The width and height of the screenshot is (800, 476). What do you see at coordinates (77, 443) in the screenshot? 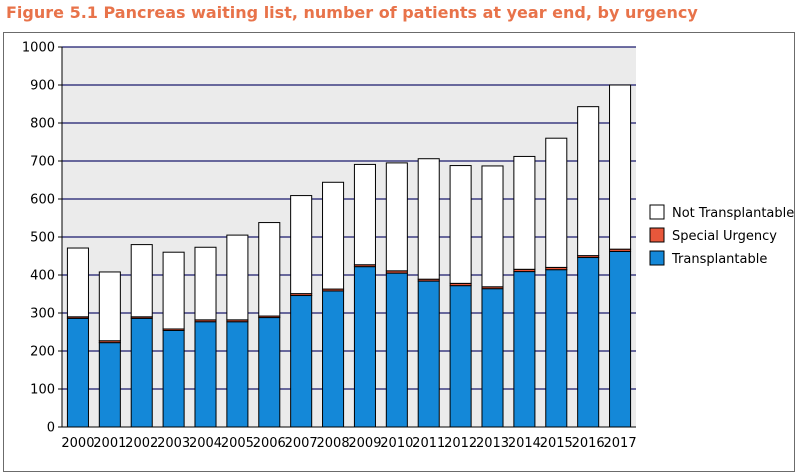
I see `x-tick-label: 2000` at bounding box center [77, 443].